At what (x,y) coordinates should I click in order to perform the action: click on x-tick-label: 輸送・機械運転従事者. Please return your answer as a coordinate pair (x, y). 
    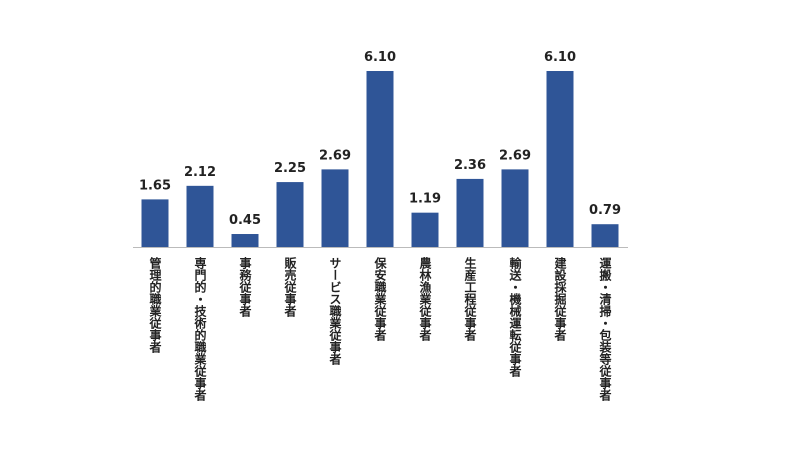
    Looking at the image, I should click on (515, 317).